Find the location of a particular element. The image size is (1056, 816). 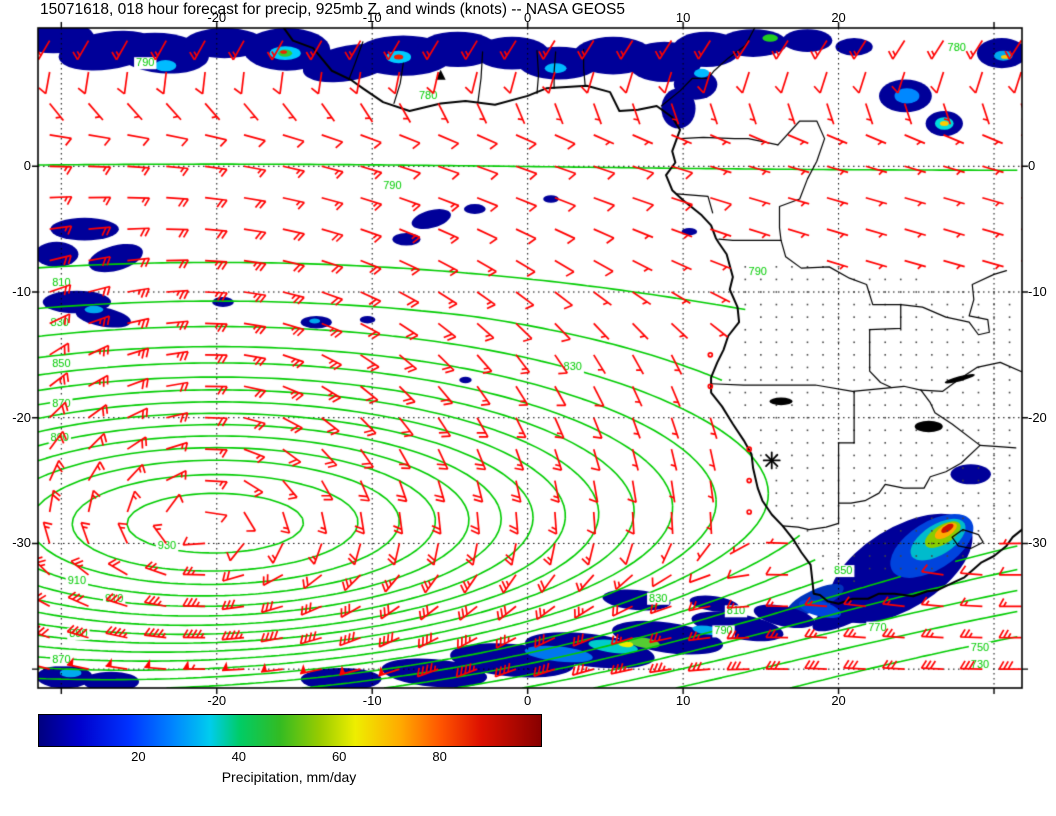

colorbar-gradient is located at coordinates (290, 730).